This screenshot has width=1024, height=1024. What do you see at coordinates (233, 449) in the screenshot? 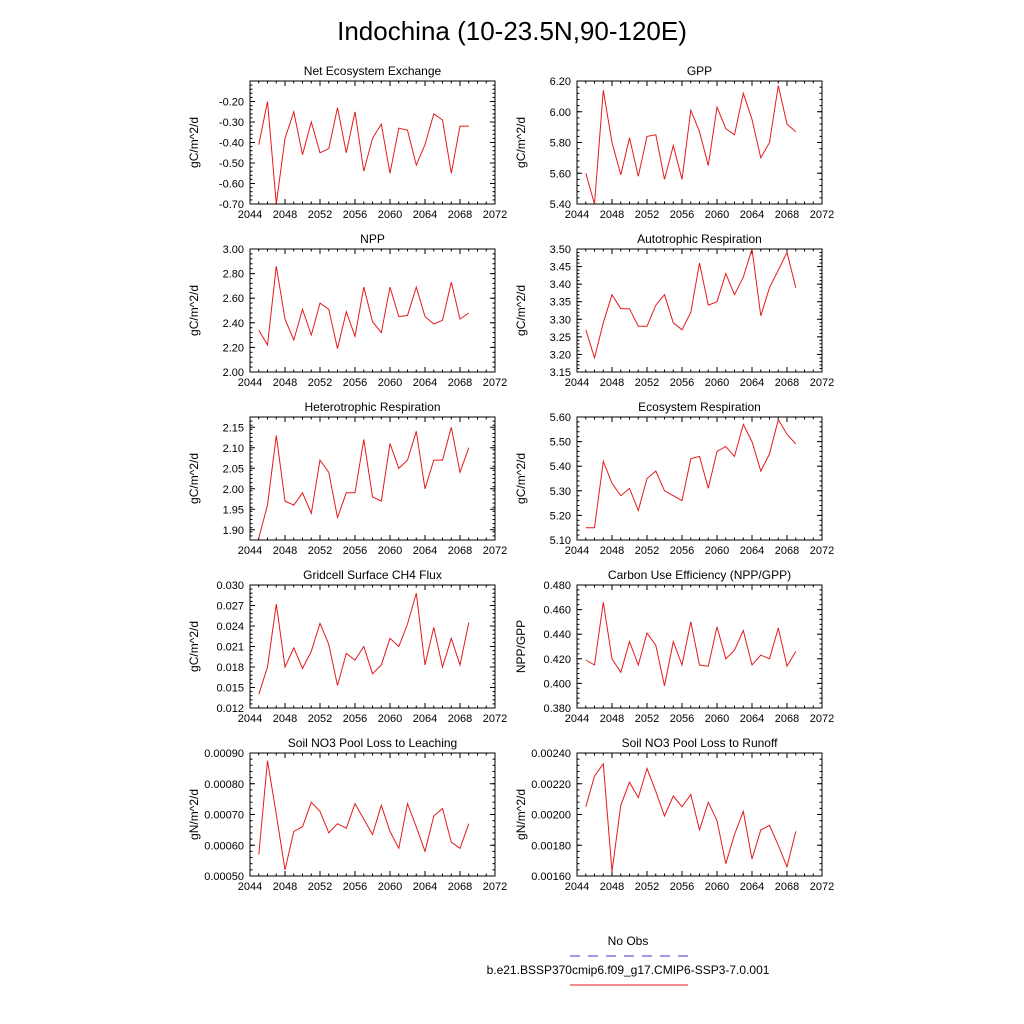
I see `y-tick-label: 2.10` at bounding box center [233, 449].